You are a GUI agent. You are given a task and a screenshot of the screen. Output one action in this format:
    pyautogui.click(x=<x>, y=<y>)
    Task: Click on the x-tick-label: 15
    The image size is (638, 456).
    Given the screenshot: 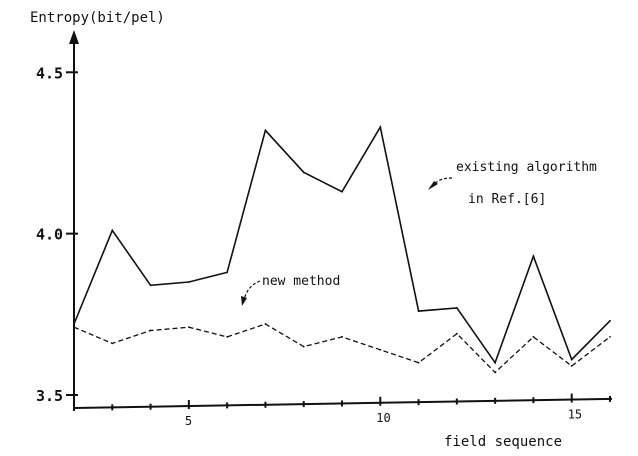 What is the action you would take?
    pyautogui.click(x=575, y=415)
    